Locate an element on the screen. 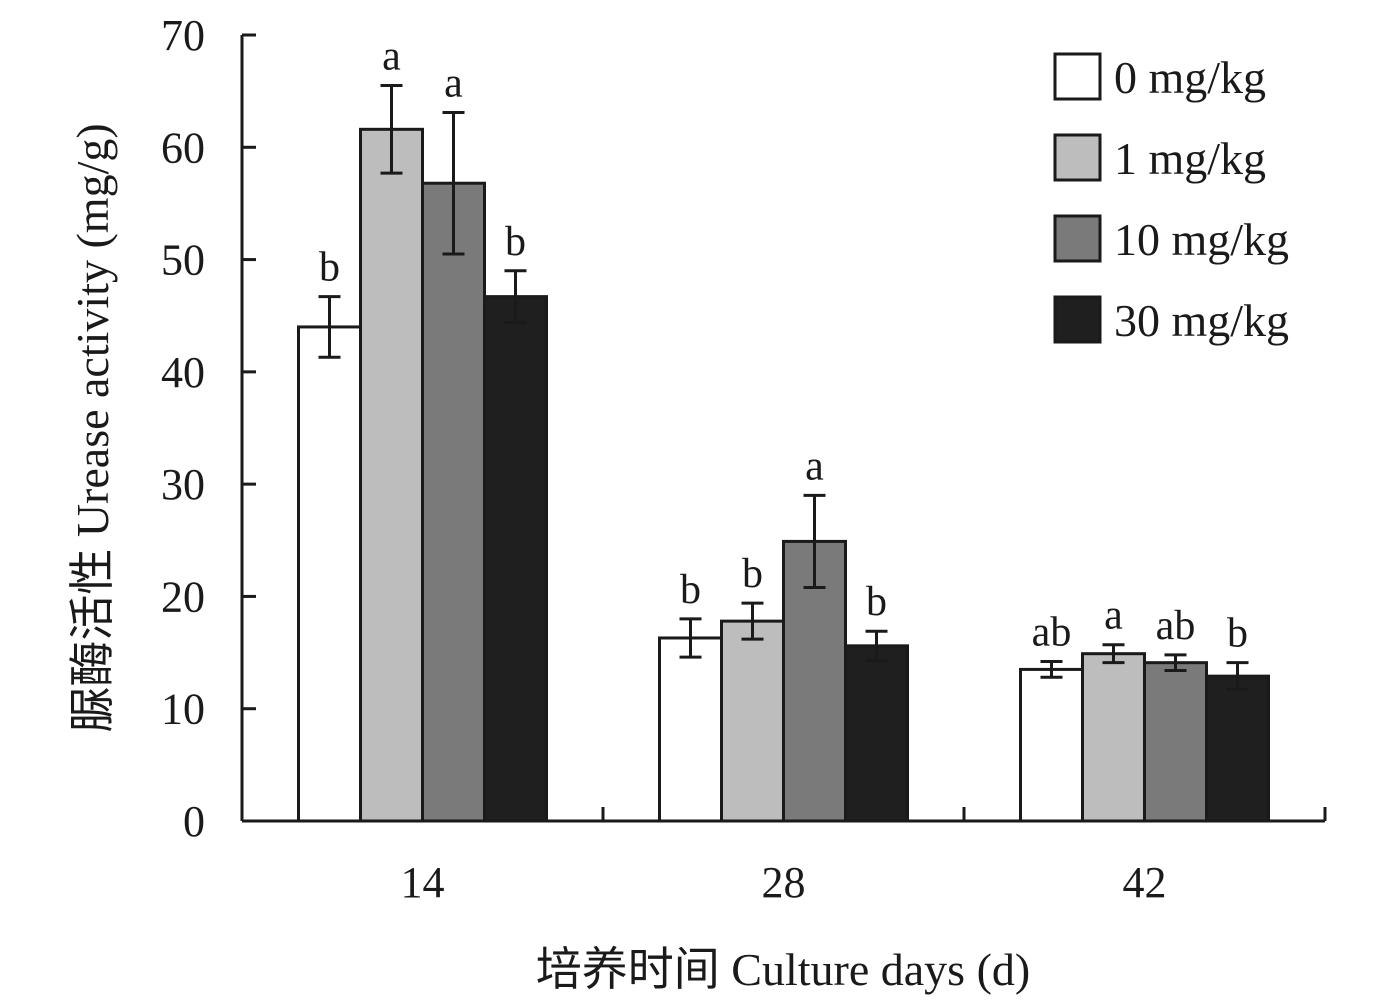 The width and height of the screenshot is (1378, 1008). x-axis-ticks: 14 28 42 is located at coordinates (864, 857).